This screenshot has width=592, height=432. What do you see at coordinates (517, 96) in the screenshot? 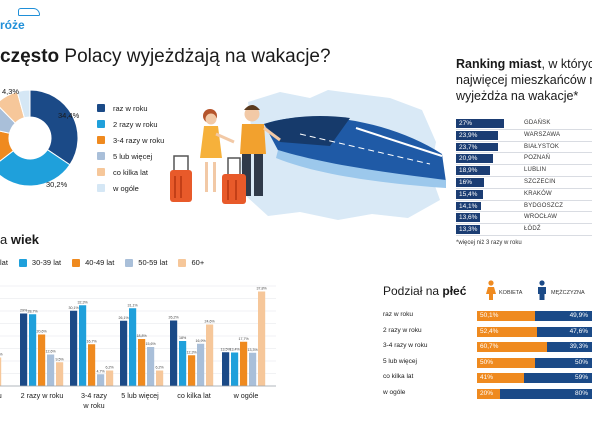
I see `ranking-title-line3: wyjeżdża na wakacje*` at bounding box center [517, 96].